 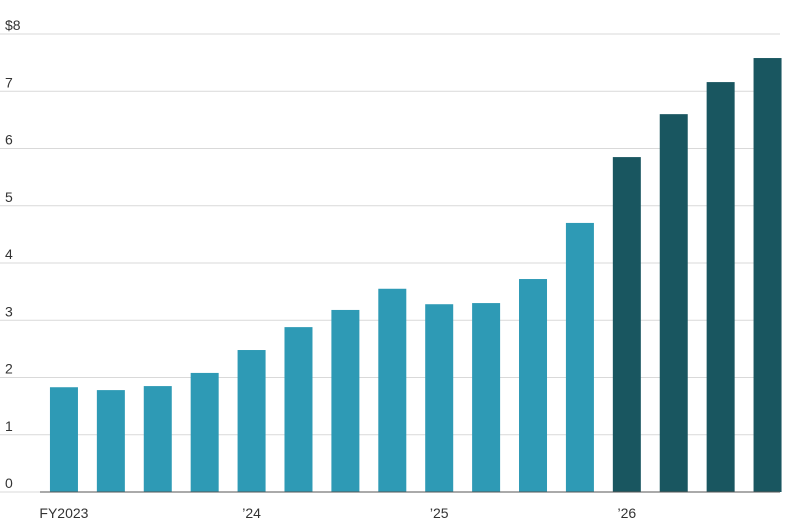 I want to click on y-tick-label: 5, so click(x=9, y=197).